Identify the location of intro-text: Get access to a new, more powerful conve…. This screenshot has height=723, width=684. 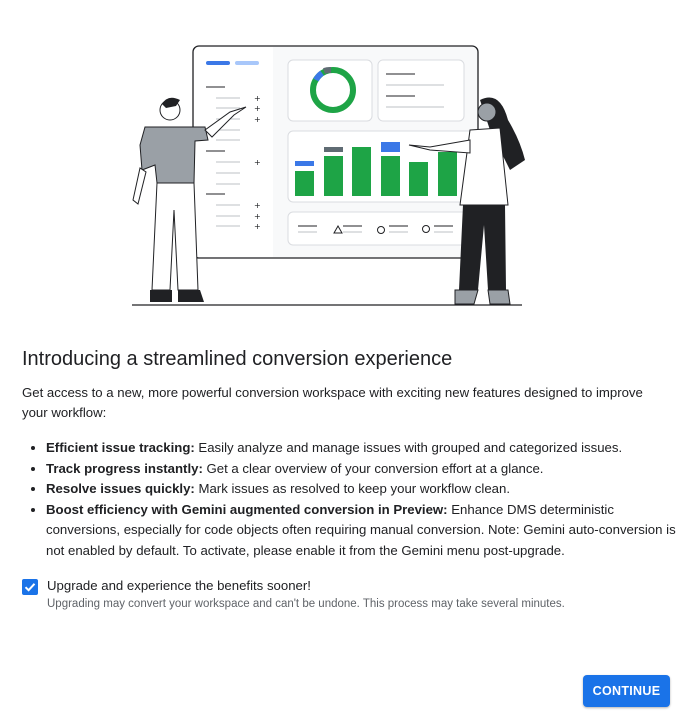
(332, 402).